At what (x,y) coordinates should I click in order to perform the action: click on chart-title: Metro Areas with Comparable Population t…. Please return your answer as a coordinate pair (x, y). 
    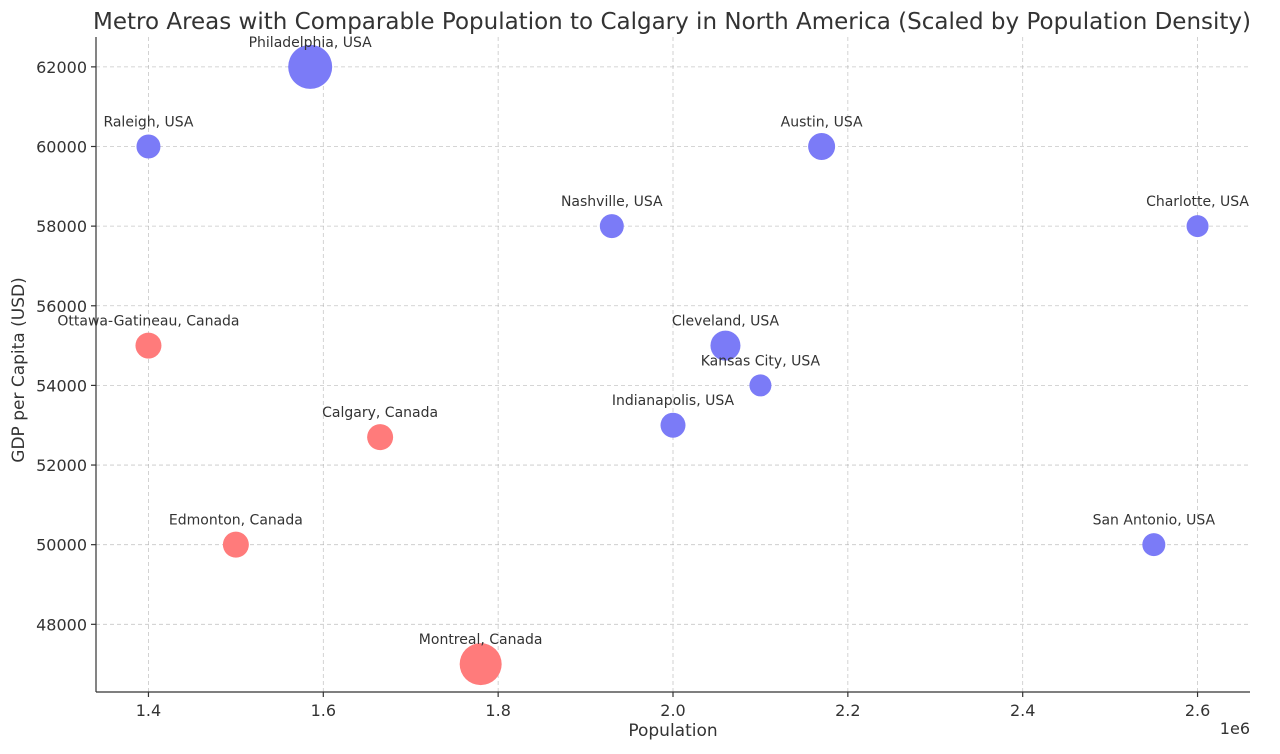
    Looking at the image, I should click on (672, 22).